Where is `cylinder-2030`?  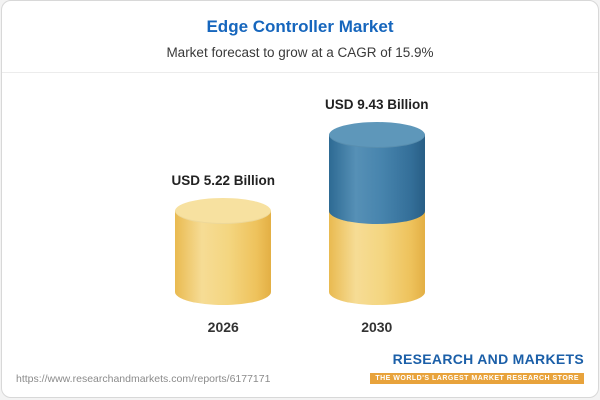
cylinder-2030 is located at coordinates (376, 213).